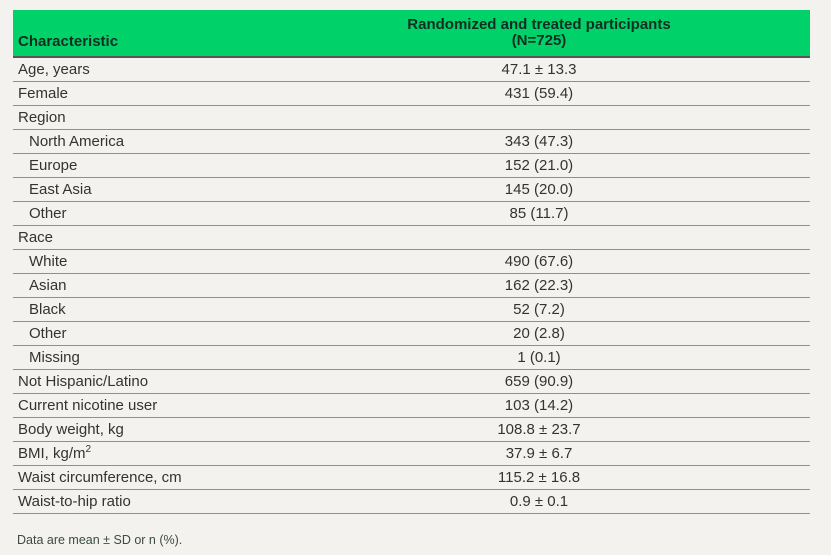 This screenshot has height=555, width=831. I want to click on row-label: Europe, so click(140, 165).